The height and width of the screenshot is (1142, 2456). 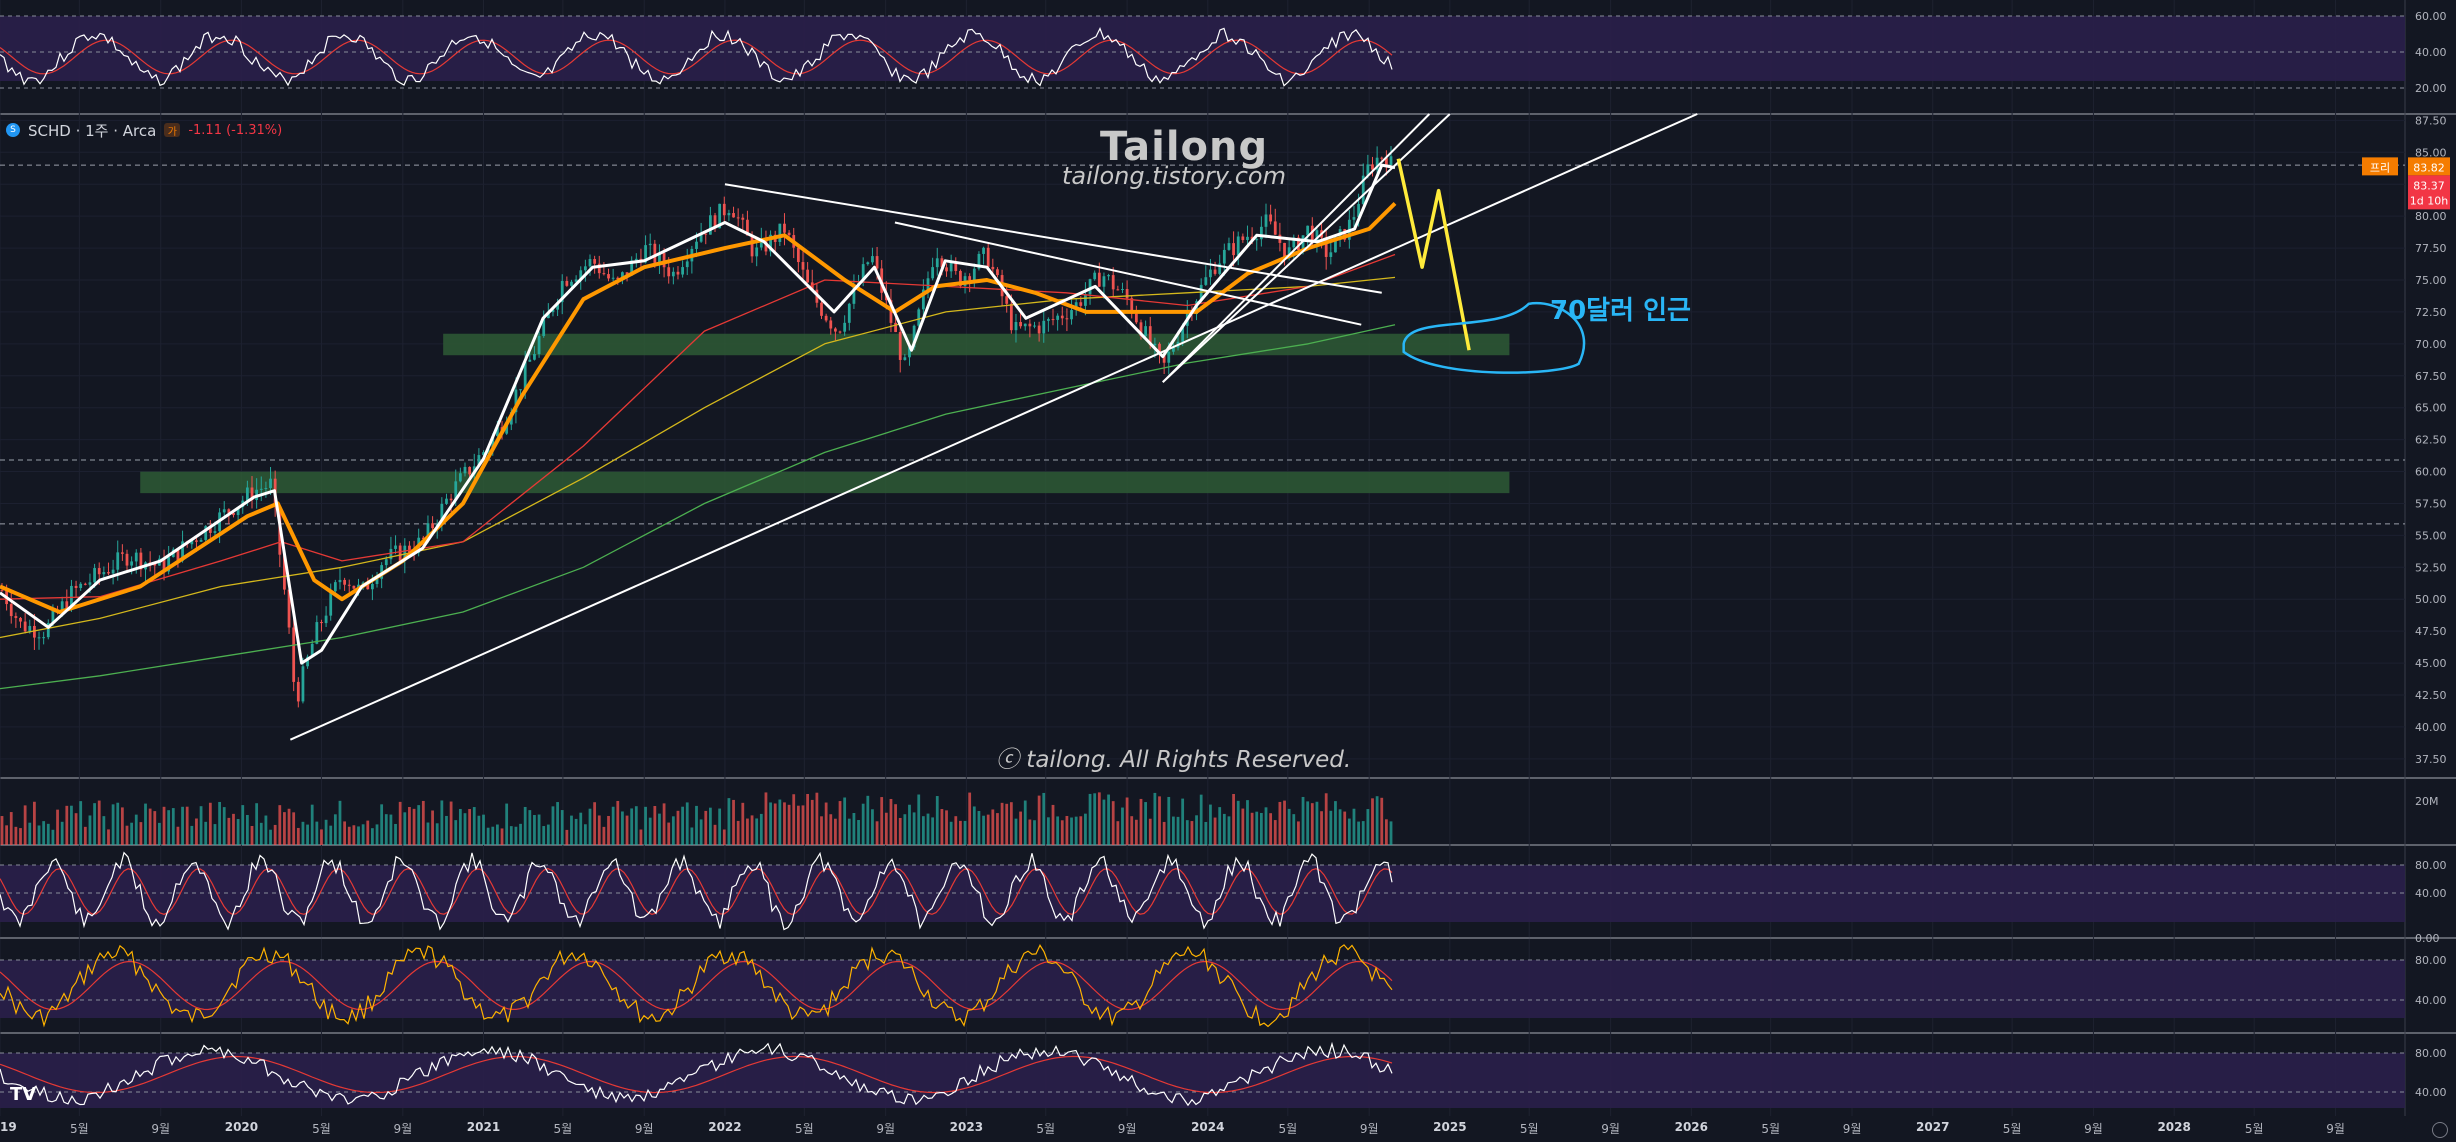 I want to click on projection-path, so click(x=1433, y=254).